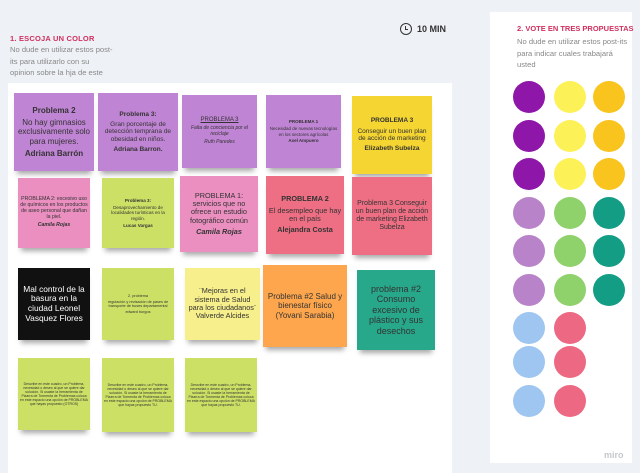 The height and width of the screenshot is (473, 640). I want to click on sticky-text: El desempleo que hay en el país, so click(305, 214).